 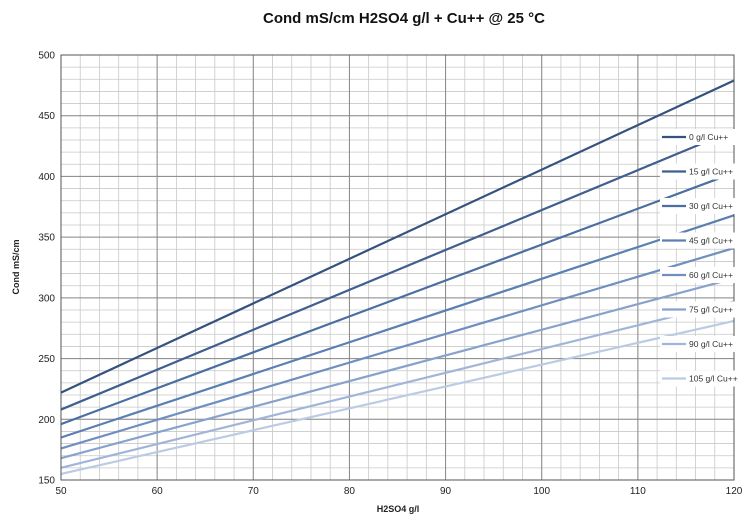 What do you see at coordinates (46, 177) in the screenshot?
I see `y-tick-label: 400` at bounding box center [46, 177].